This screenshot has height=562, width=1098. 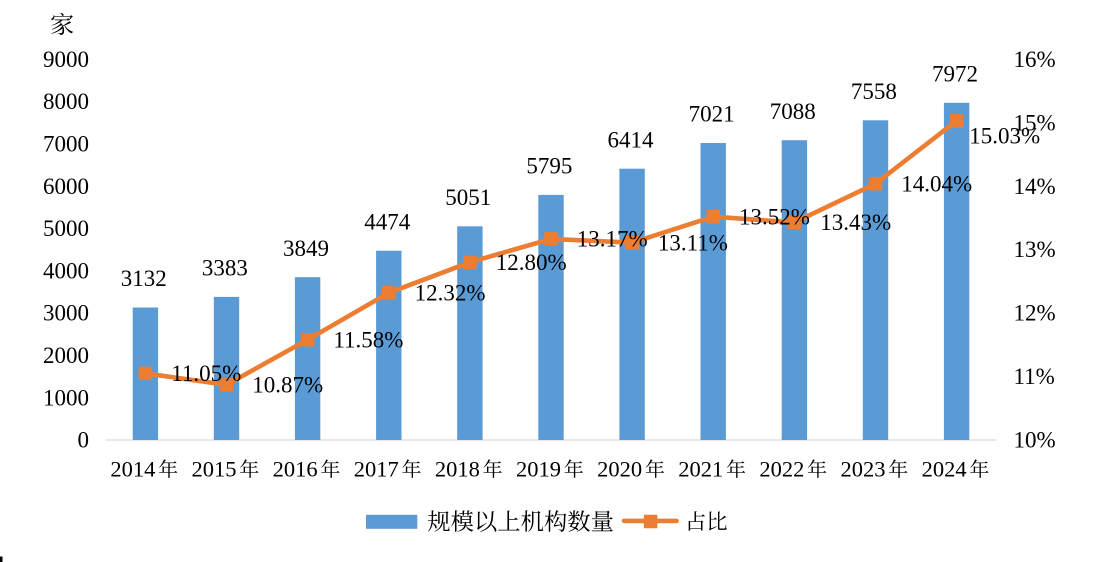 What do you see at coordinates (538, 468) in the screenshot?
I see `svg-text: 2019` at bounding box center [538, 468].